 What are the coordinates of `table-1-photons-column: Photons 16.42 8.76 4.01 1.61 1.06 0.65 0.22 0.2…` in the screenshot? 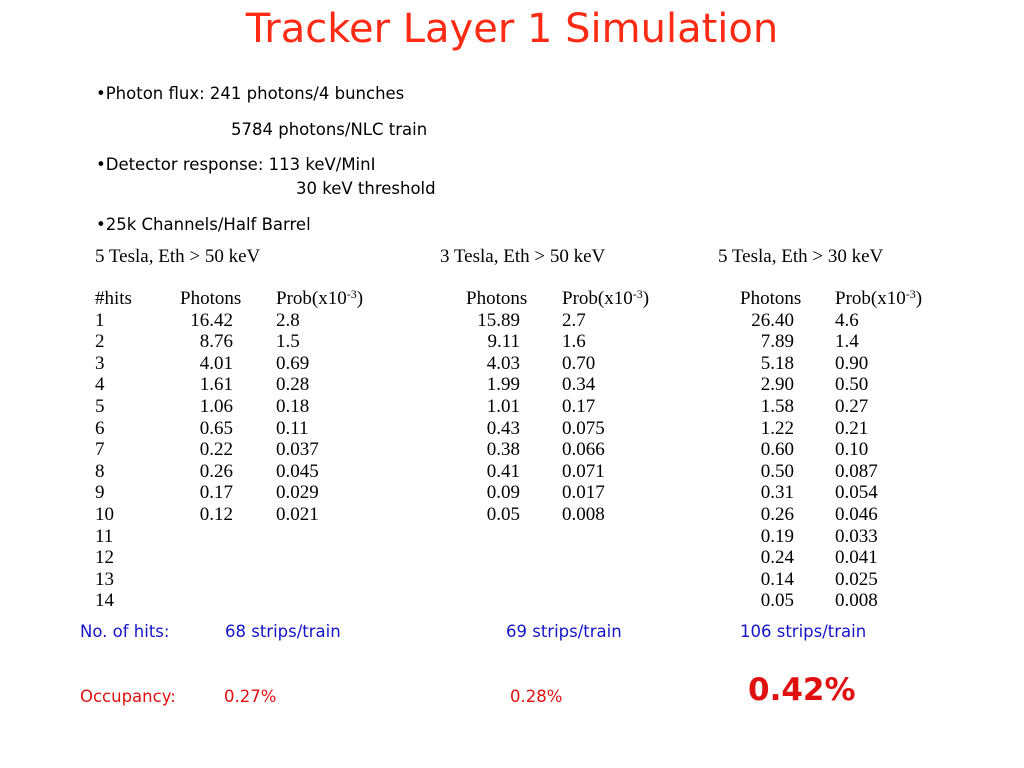 It's located at (211, 407).